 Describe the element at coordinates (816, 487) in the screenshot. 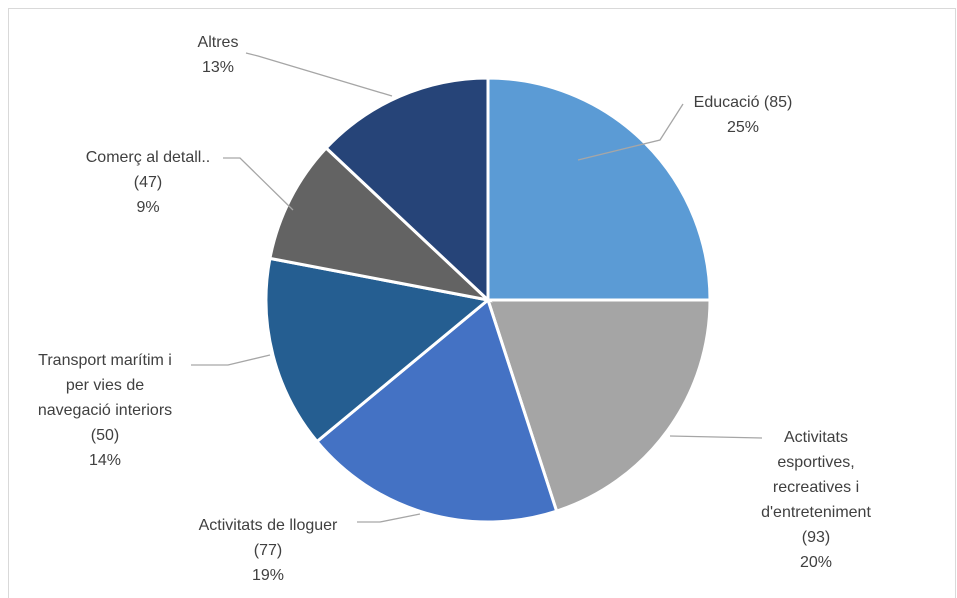

I see `data-label-line: recreatives i` at that location.